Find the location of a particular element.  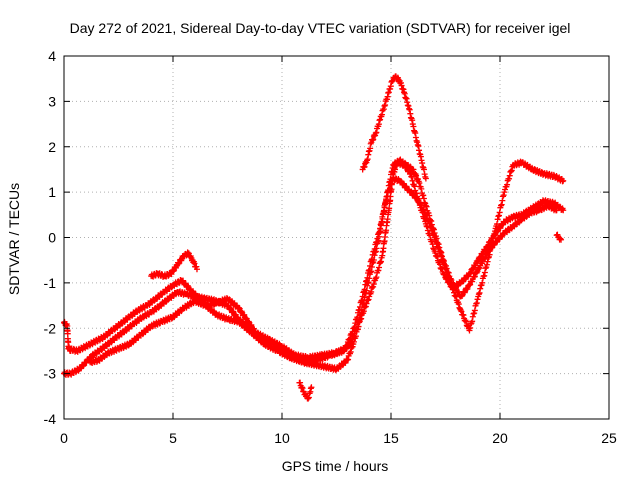

x-axis-title: GPS time / hours is located at coordinates (335, 466).